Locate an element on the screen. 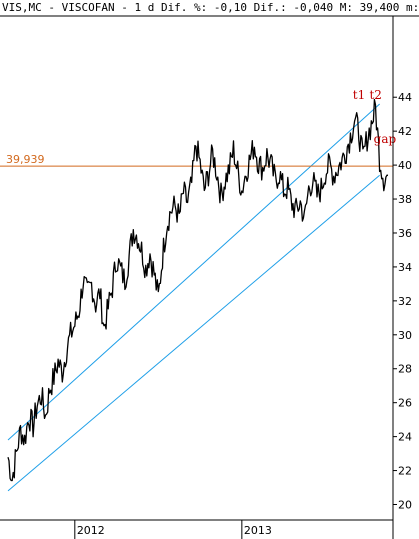 The image size is (419, 539). annotation-gap: gap is located at coordinates (385, 139).